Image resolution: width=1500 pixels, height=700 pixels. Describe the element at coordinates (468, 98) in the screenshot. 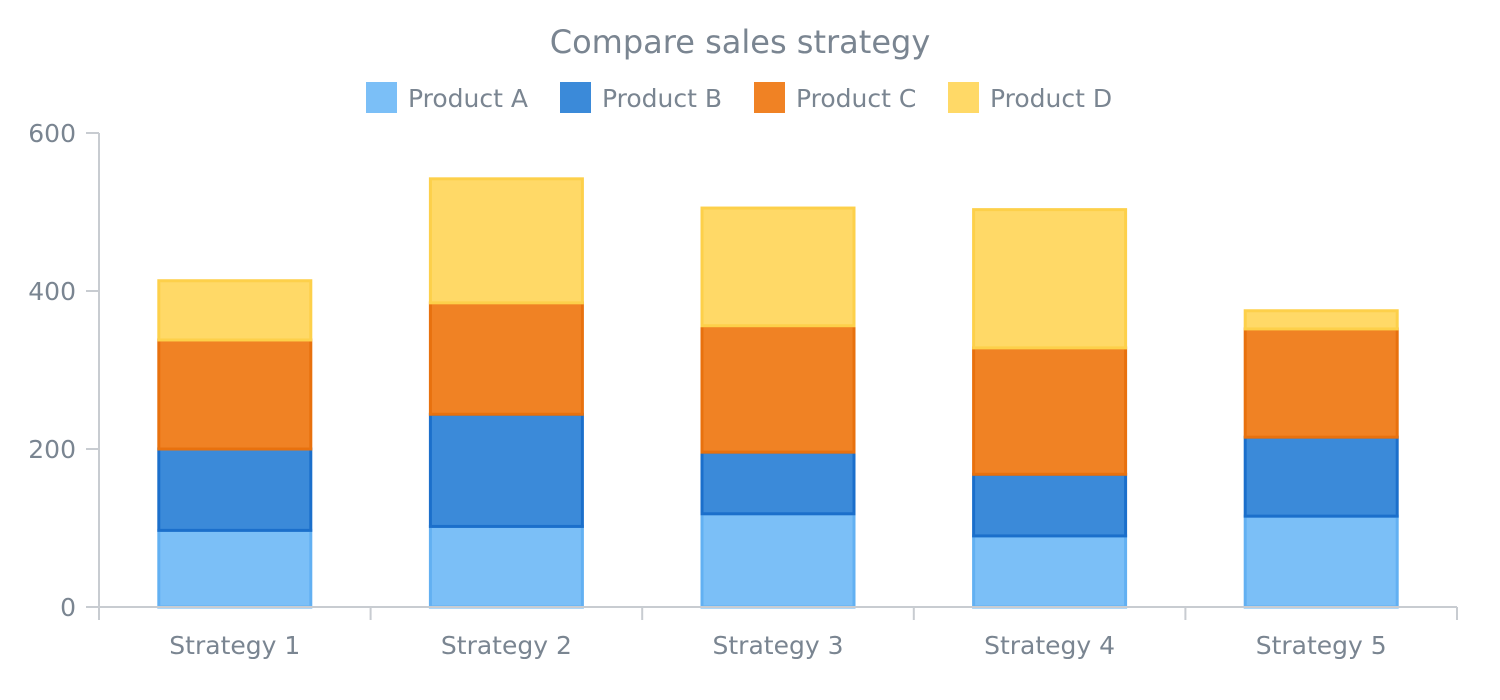

I see `legend-label-1: Product A` at that location.